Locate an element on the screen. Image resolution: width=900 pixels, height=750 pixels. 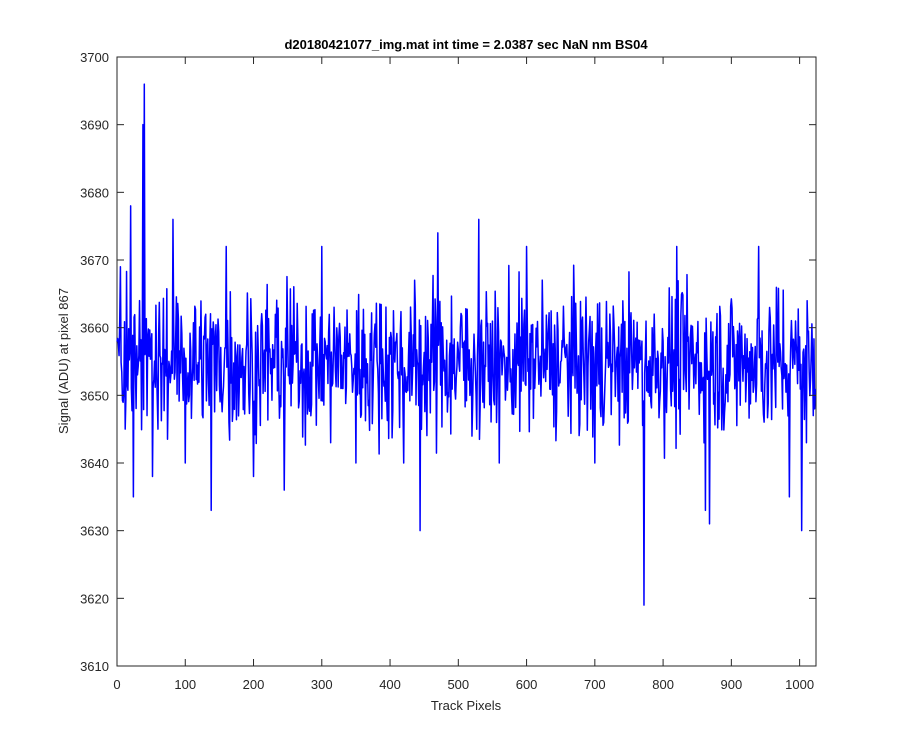
x-tick-label: 800 is located at coordinates (663, 684).